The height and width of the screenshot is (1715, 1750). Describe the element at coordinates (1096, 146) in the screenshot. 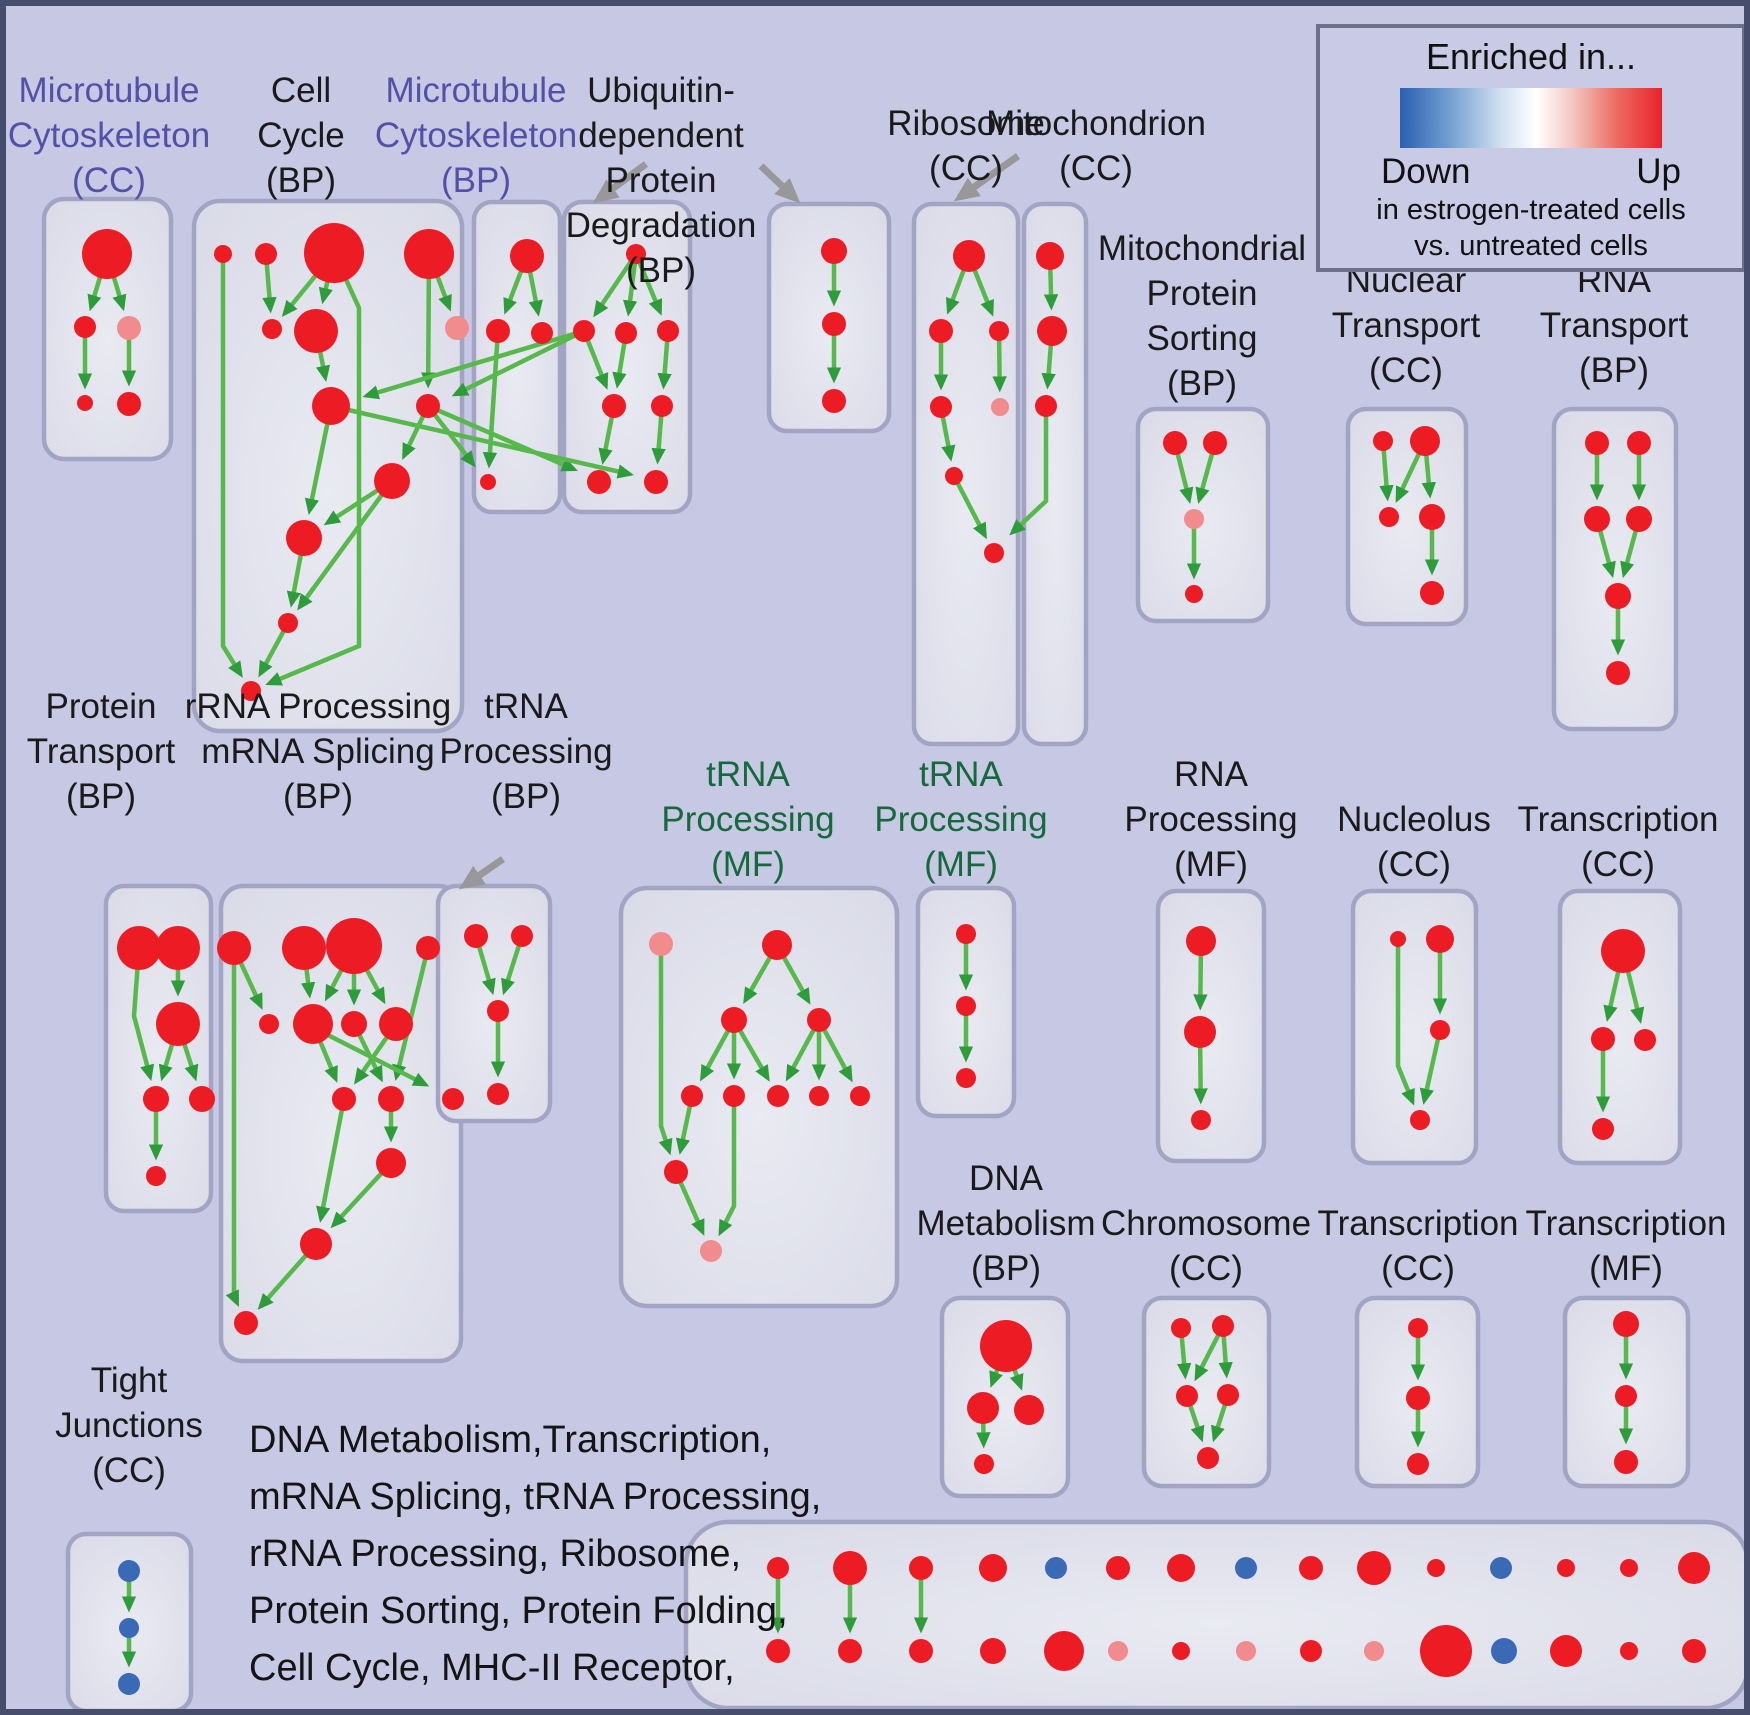

I see `cluster-label-5: Mitochondrion (CC)` at that location.